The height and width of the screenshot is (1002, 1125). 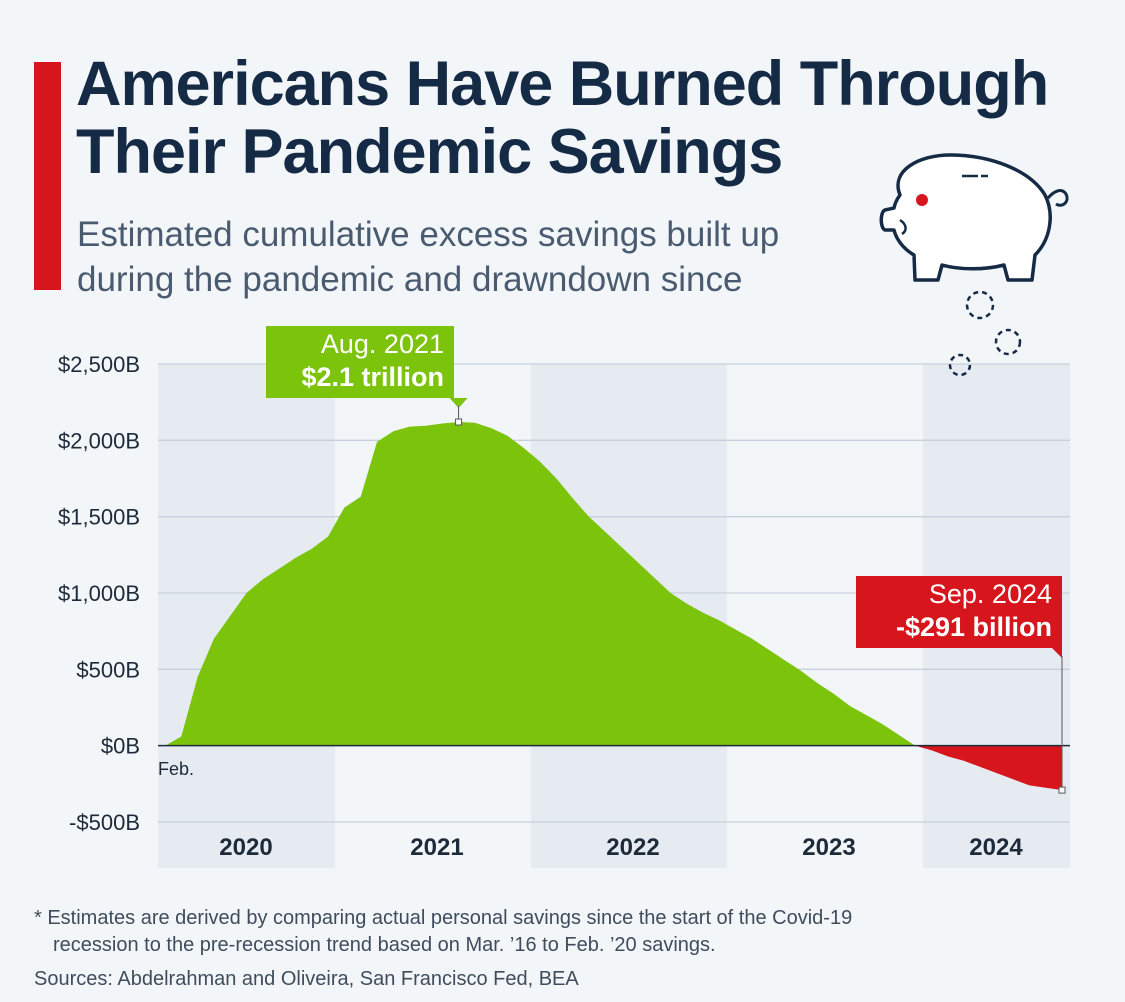 I want to click on latest-callout-value: -$291 billion, so click(x=974, y=627).